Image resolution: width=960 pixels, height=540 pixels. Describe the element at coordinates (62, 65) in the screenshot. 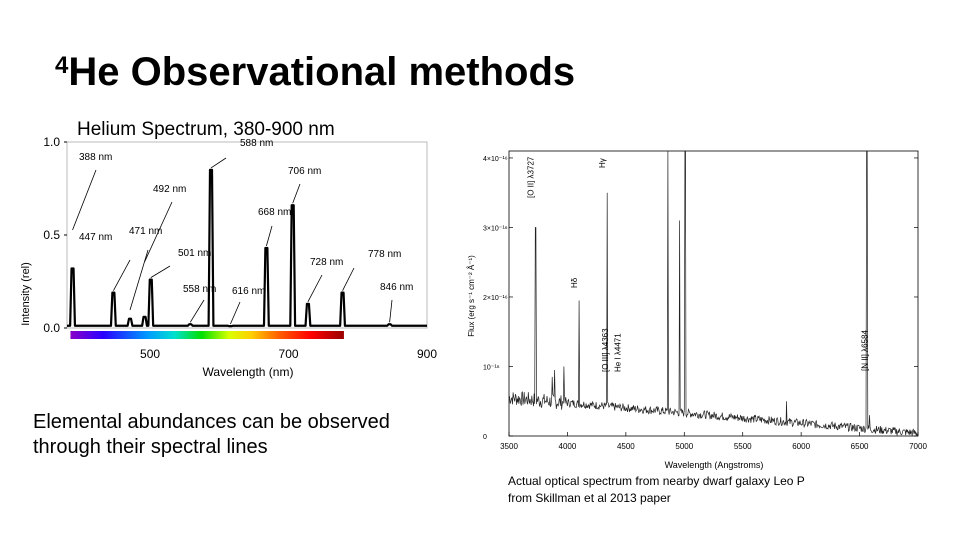

I see `title-superscript: 4` at that location.